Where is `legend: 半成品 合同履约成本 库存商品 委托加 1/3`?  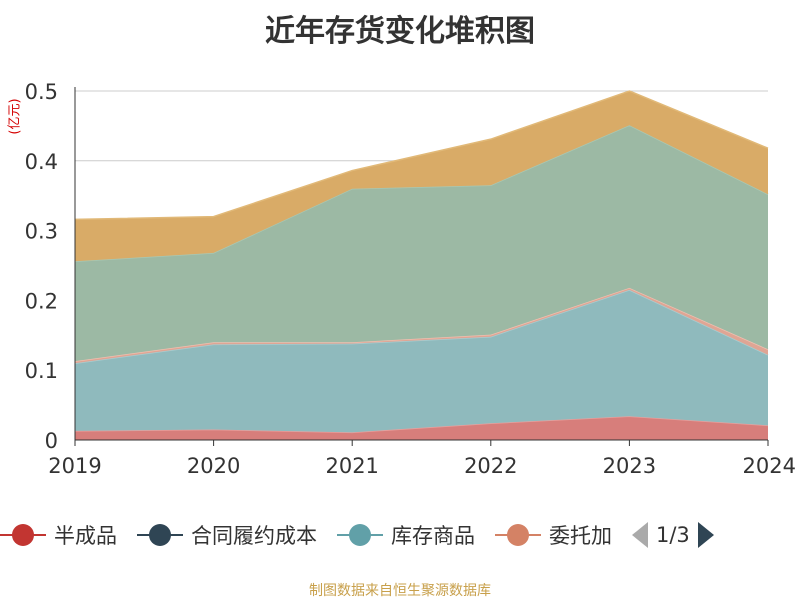 legend: 半成品 合同履约成本 库存商品 委托加 1/3 is located at coordinates (400, 535).